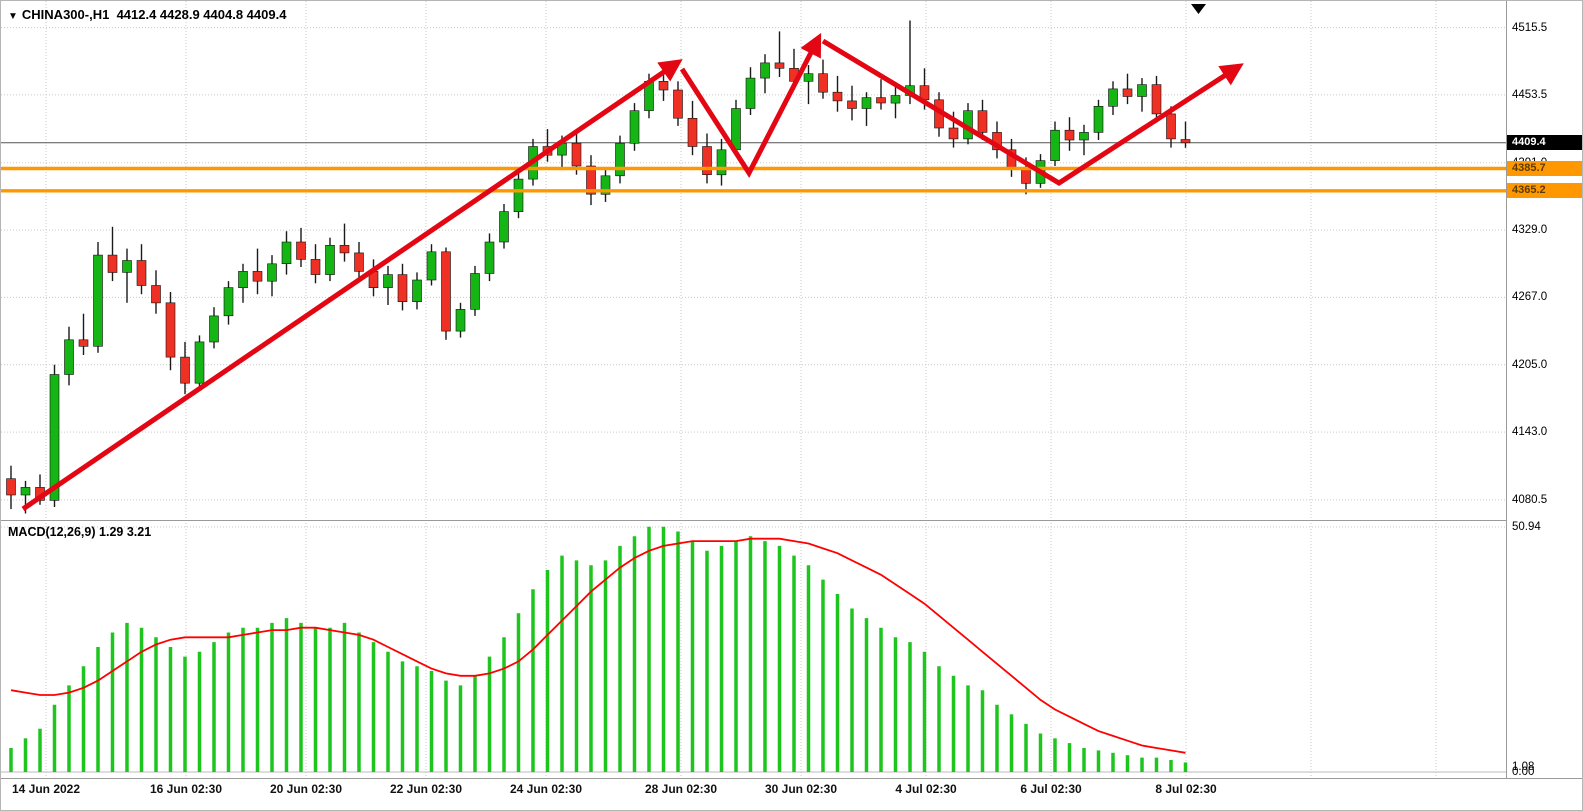  Describe the element at coordinates (1530, 364) in the screenshot. I see `price-axis-label: 4205.0` at that location.